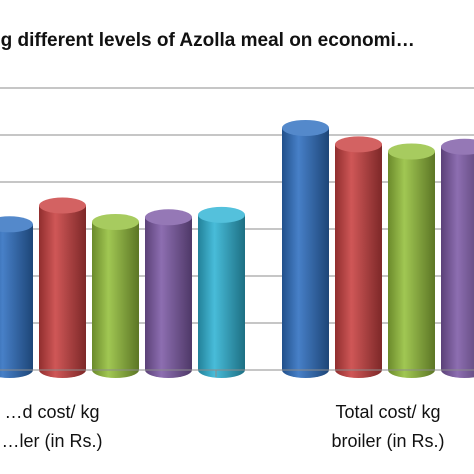 The height and width of the screenshot is (474, 474). Describe the element at coordinates (51, 441) in the screenshot. I see `category-label: …ler (in Rs.)` at that location.